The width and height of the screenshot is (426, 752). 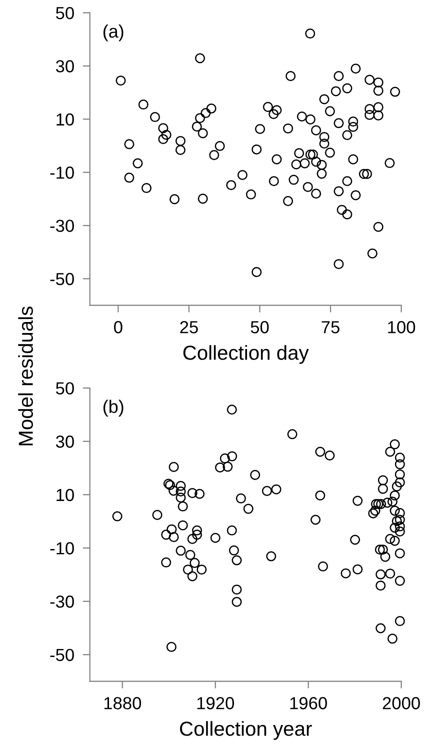 I want to click on x-tick-label: 50, so click(x=259, y=327).